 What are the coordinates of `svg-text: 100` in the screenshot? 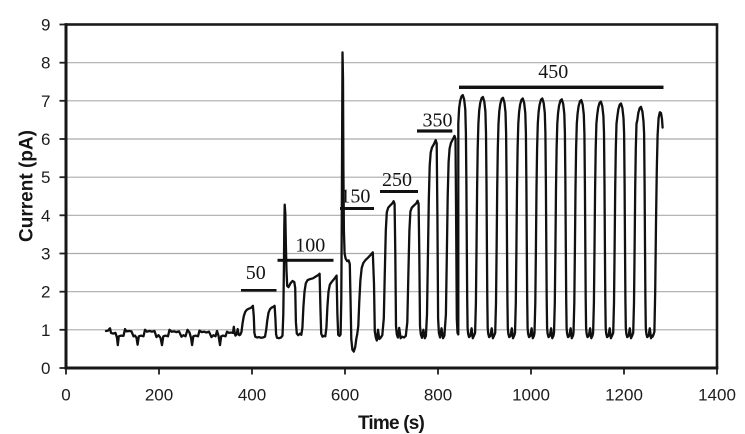 It's located at (310, 245).